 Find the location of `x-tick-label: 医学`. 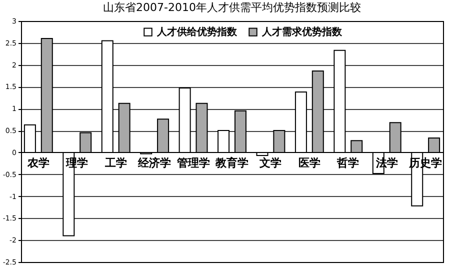

x-tick-label: 医学 is located at coordinates (309, 163).